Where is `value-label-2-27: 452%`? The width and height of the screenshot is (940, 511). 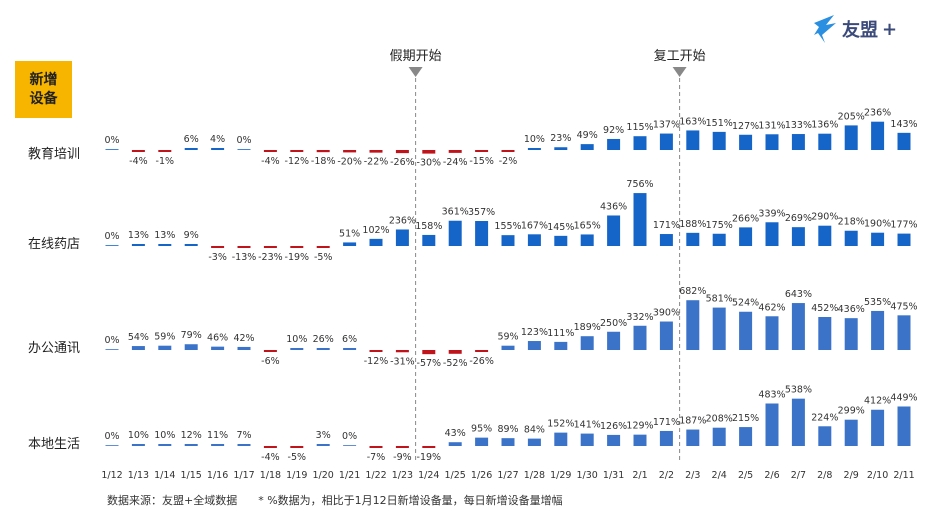
value-label-2-27: 452% is located at coordinates (824, 308).